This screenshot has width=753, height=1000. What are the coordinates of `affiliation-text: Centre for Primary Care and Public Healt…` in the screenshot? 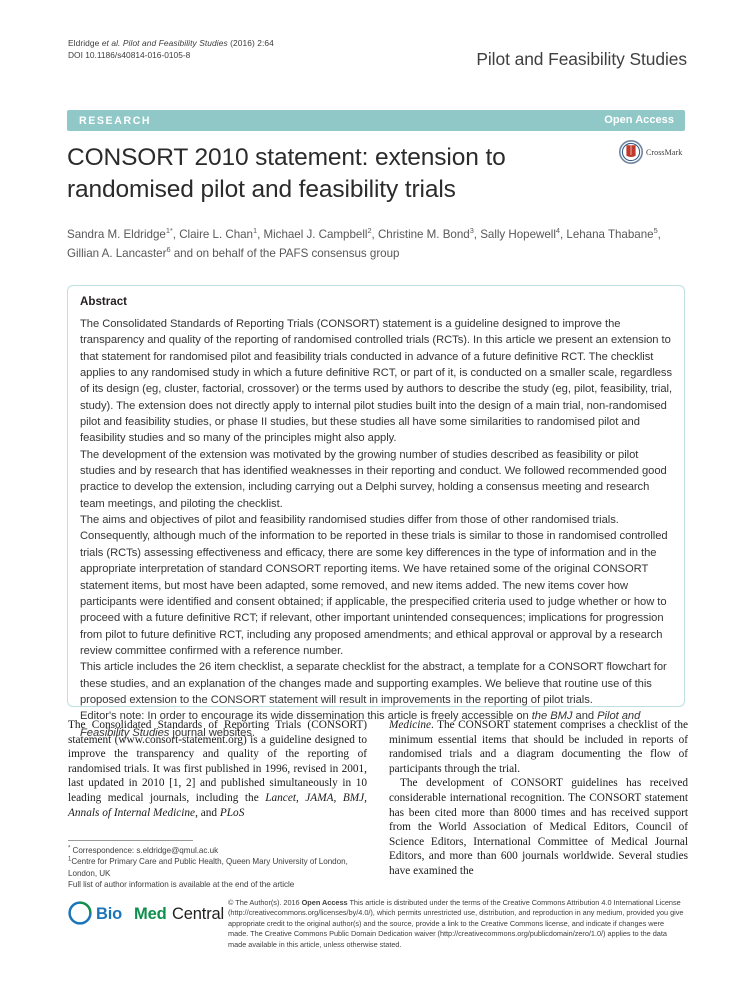 It's located at (208, 867).